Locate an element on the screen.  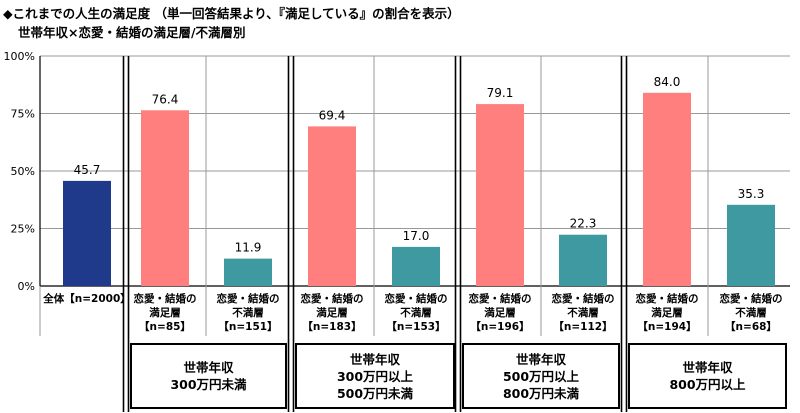
data-label: 69.4 is located at coordinates (332, 115).